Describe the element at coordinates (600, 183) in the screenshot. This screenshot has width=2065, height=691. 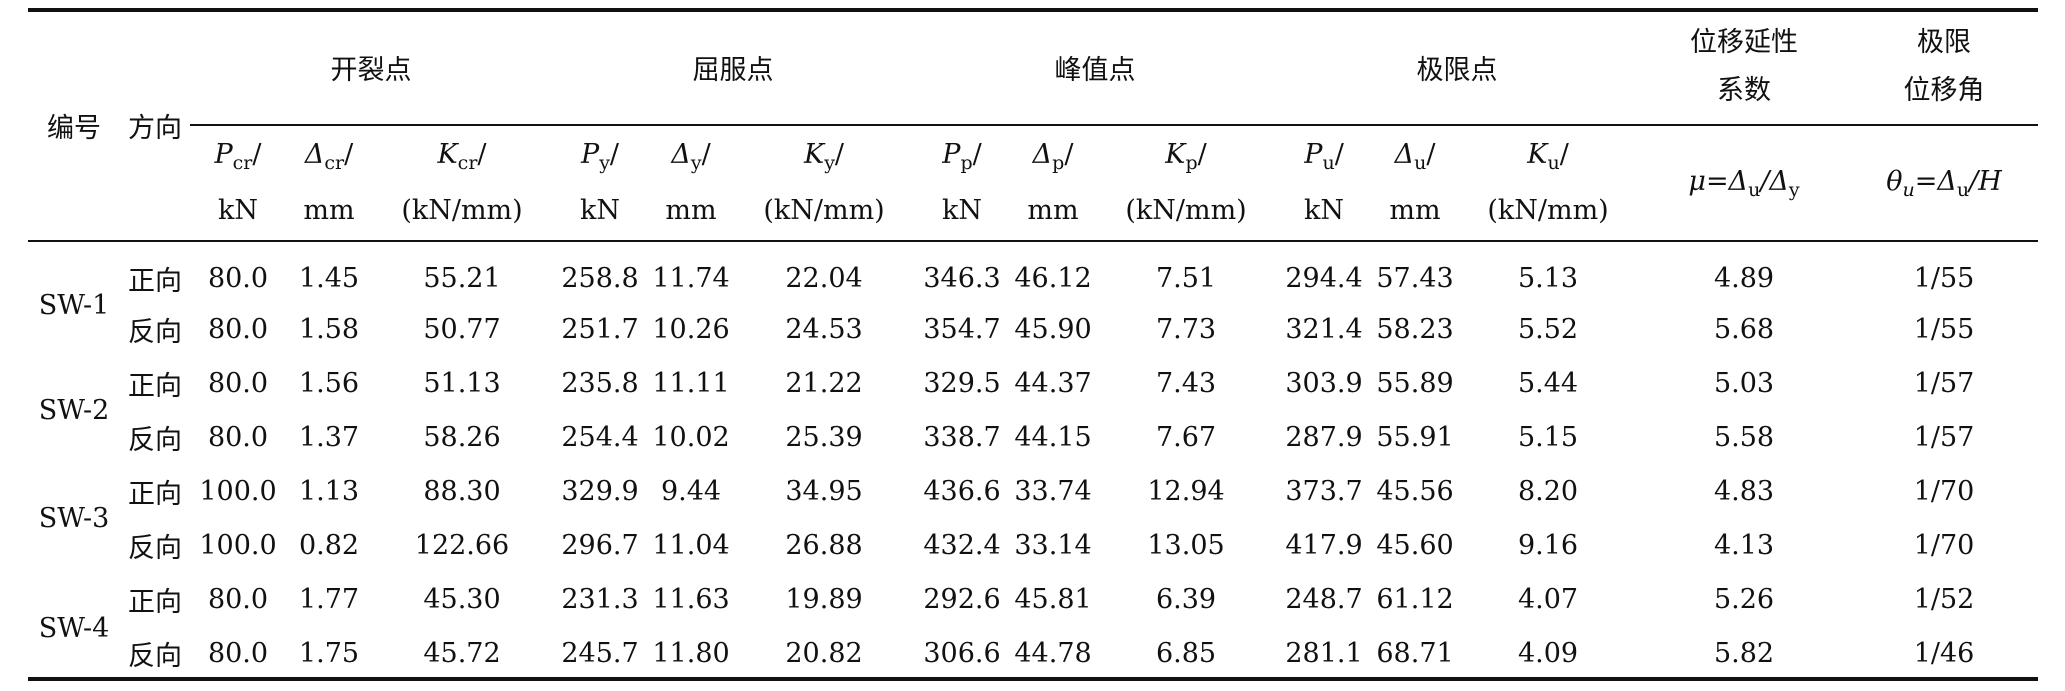
I see `subheader-param: Py/kN` at that location.